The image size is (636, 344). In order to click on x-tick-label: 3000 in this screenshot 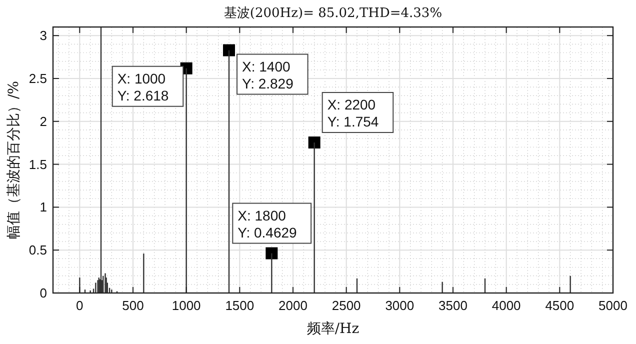, I will do `click(399, 305)`.